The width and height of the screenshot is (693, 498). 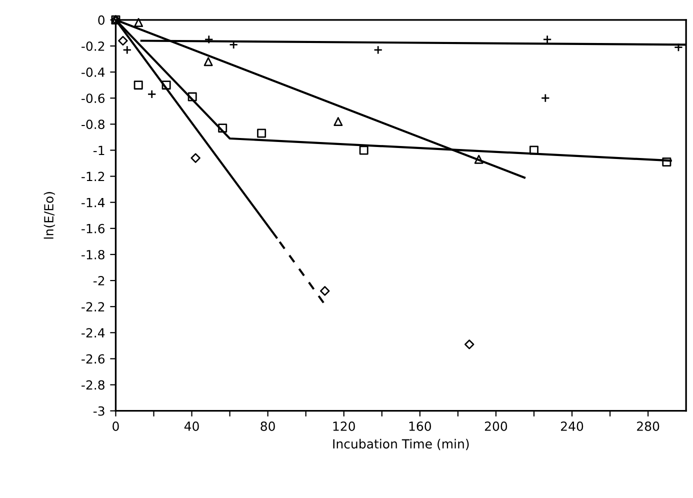 What do you see at coordinates (93, 385) in the screenshot?
I see `y-tick-label: -2.8` at bounding box center [93, 385].